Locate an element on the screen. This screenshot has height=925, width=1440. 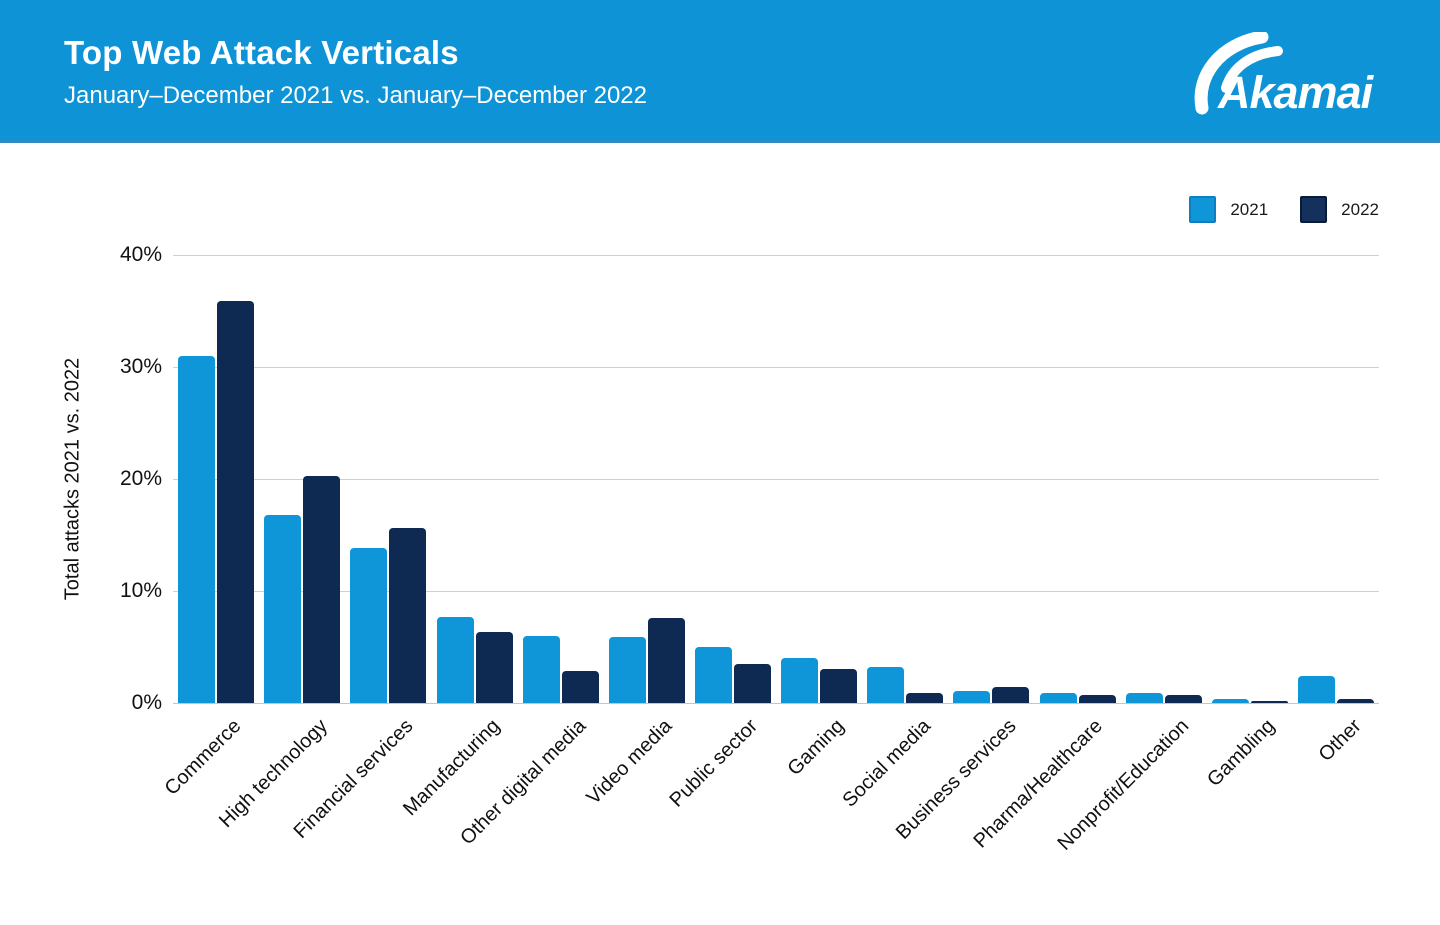
page-title: Top Web Attack Verticals is located at coordinates (261, 52).